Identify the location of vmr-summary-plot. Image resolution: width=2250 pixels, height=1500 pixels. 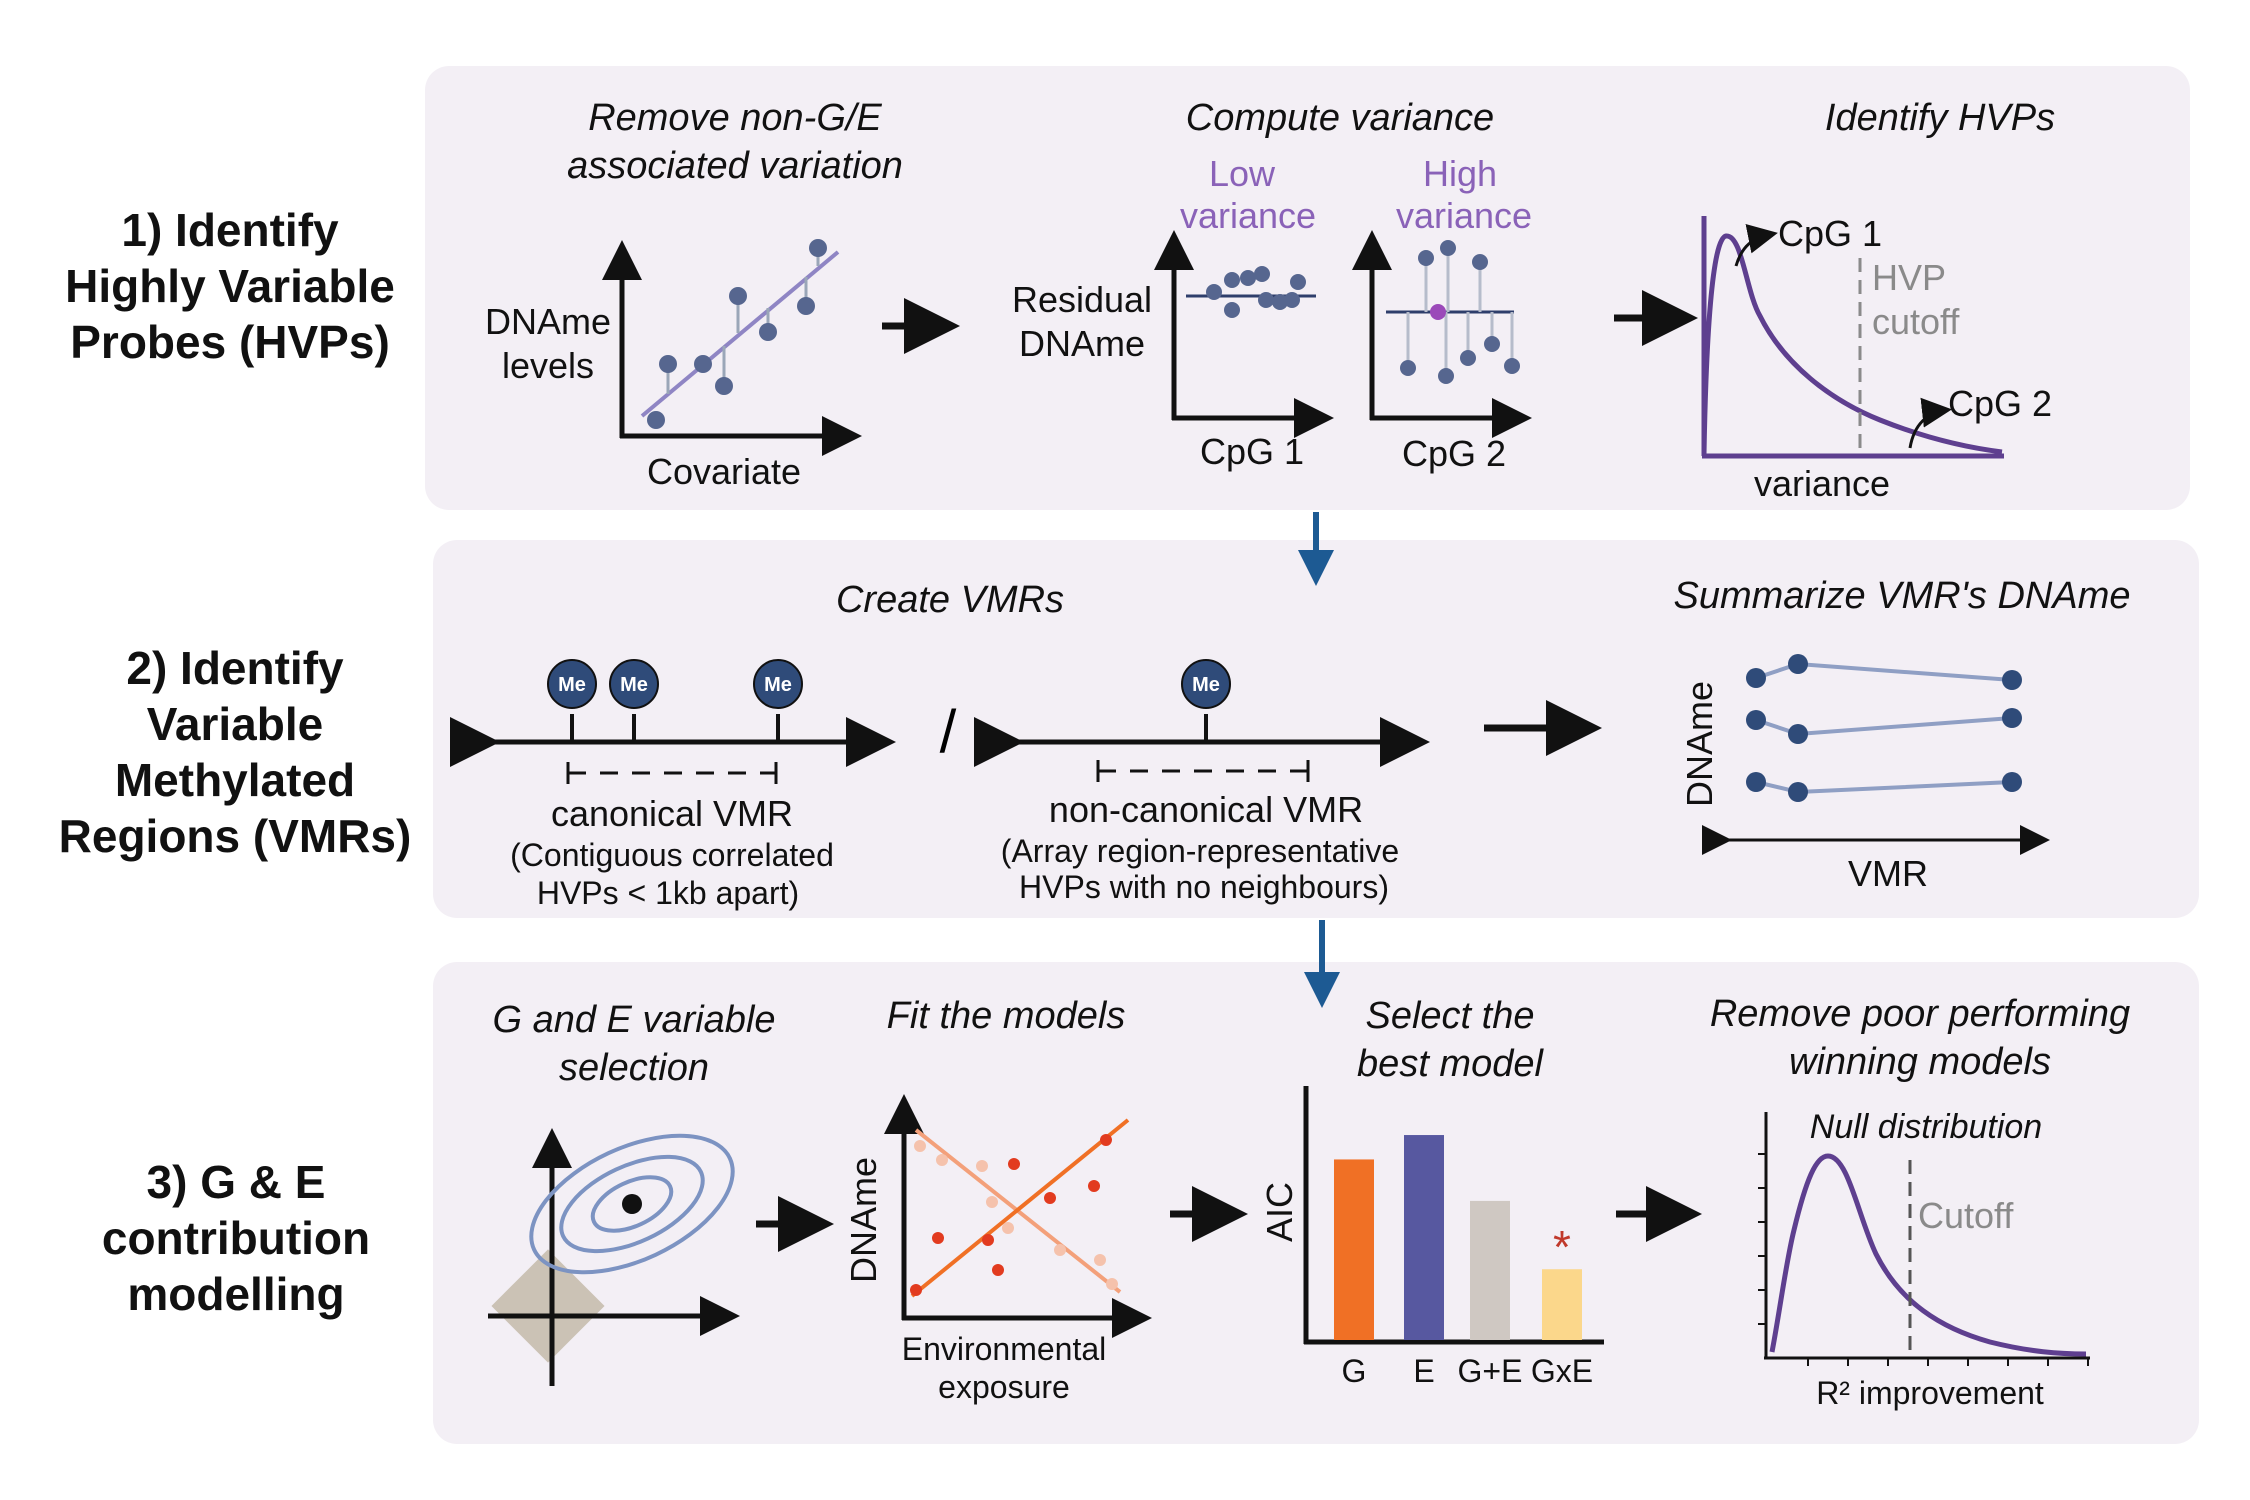
(1876, 754).